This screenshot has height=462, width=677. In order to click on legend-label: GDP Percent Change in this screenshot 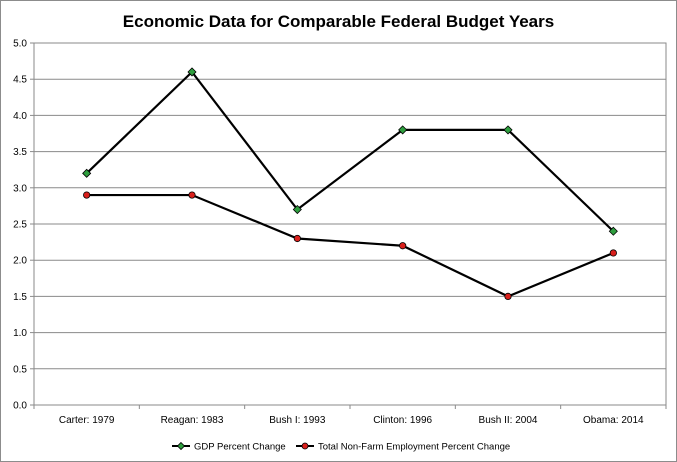, I will do `click(240, 447)`.